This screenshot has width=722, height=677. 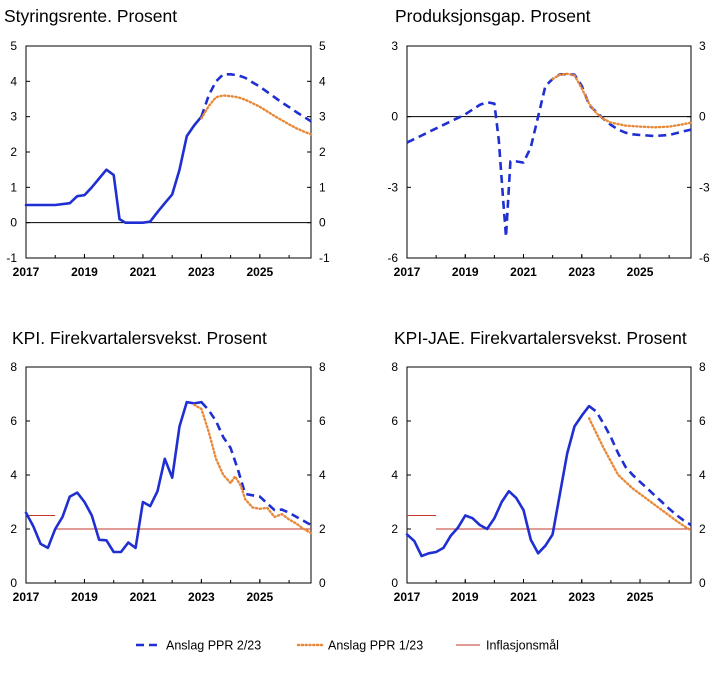 I want to click on chart-title: KPI. Firekvartalersvekst. Prosent, so click(x=139, y=338).